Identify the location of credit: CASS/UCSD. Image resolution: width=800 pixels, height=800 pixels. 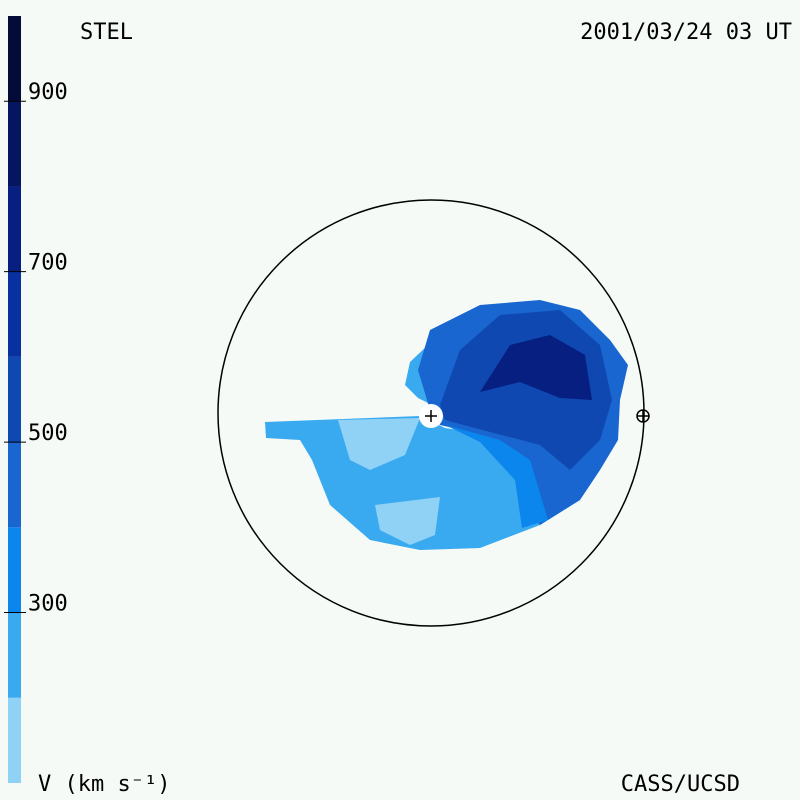
(680, 784).